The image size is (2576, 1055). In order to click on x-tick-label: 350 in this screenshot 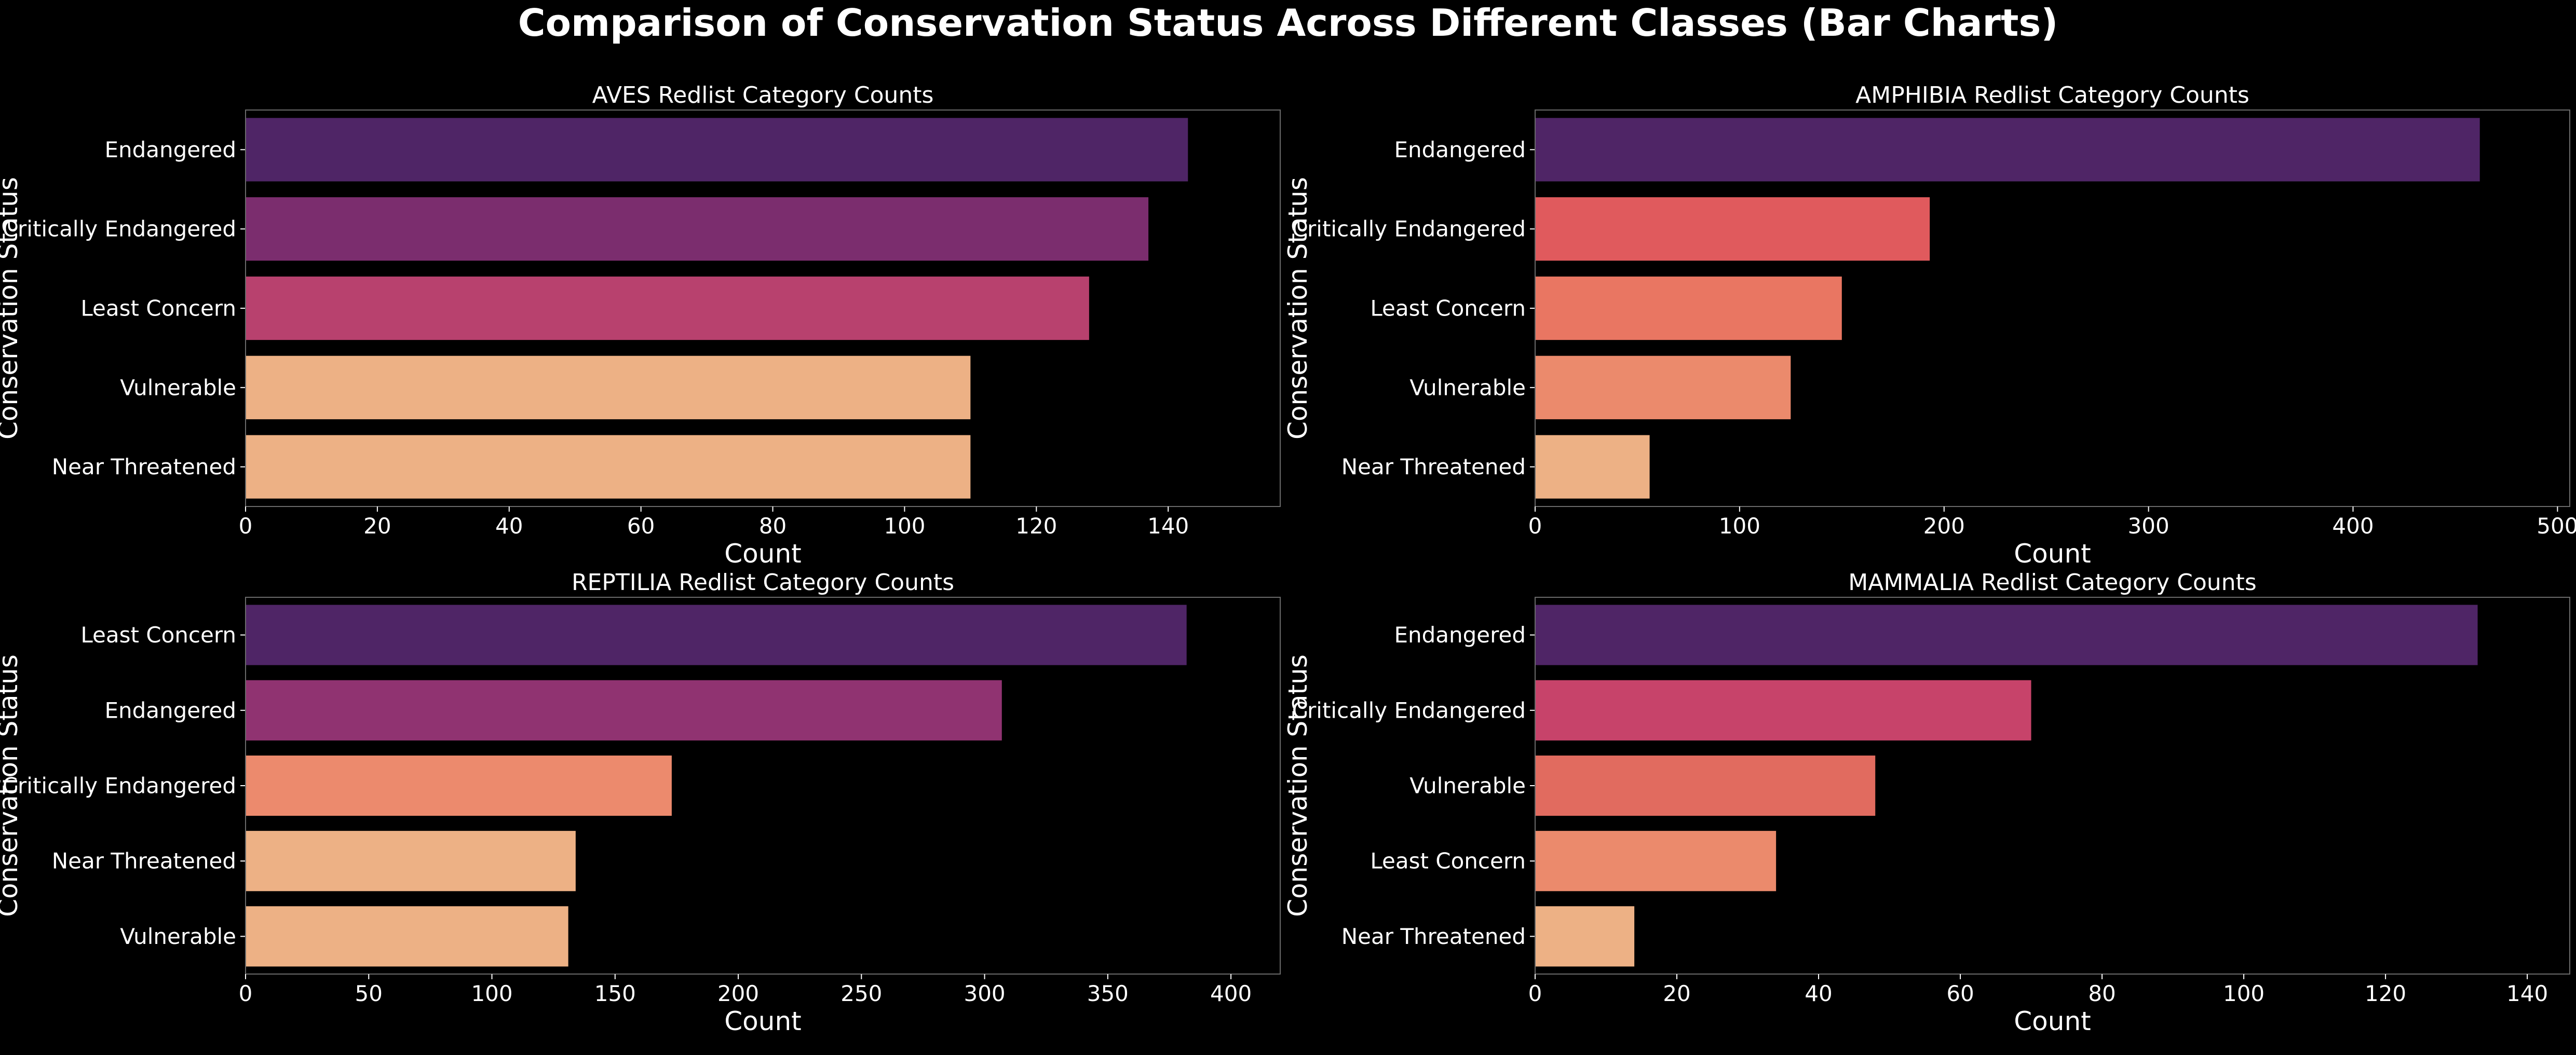, I will do `click(1108, 993)`.